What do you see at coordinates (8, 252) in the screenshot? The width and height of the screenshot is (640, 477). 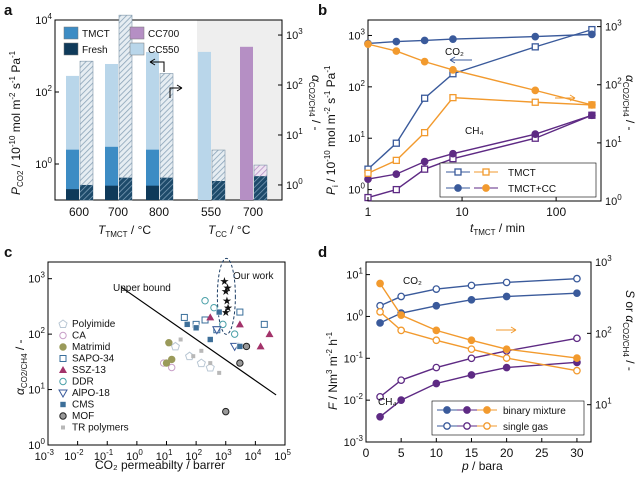 I see `panel-letter: c` at bounding box center [8, 252].